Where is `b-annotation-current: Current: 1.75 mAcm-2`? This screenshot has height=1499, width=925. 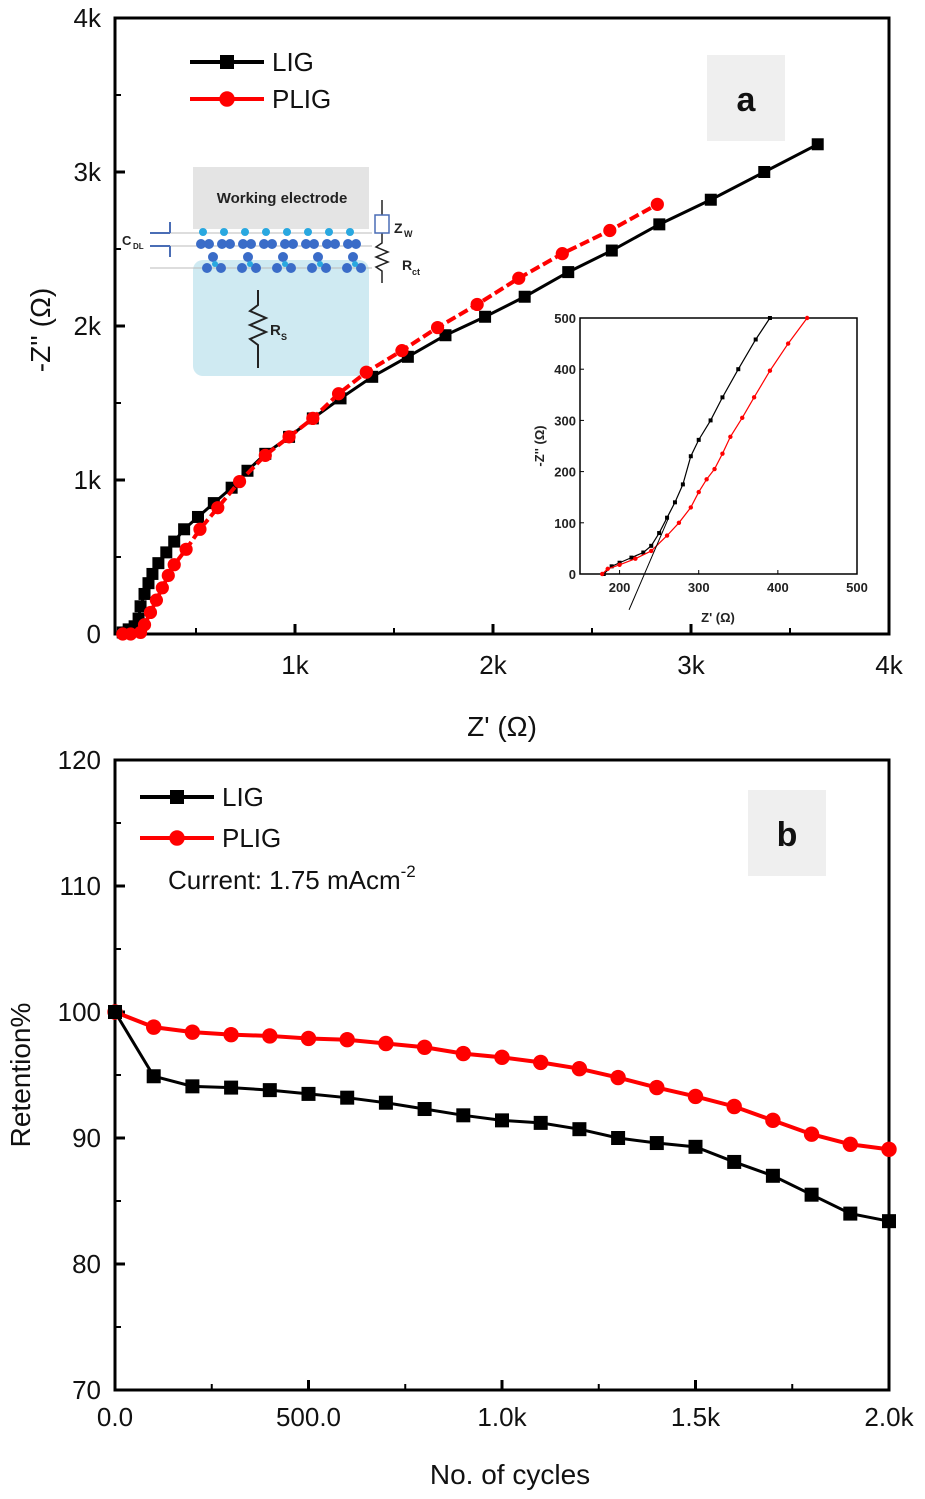
b-annotation-current: Current: 1.75 mAcm-2 is located at coordinates (292, 878).